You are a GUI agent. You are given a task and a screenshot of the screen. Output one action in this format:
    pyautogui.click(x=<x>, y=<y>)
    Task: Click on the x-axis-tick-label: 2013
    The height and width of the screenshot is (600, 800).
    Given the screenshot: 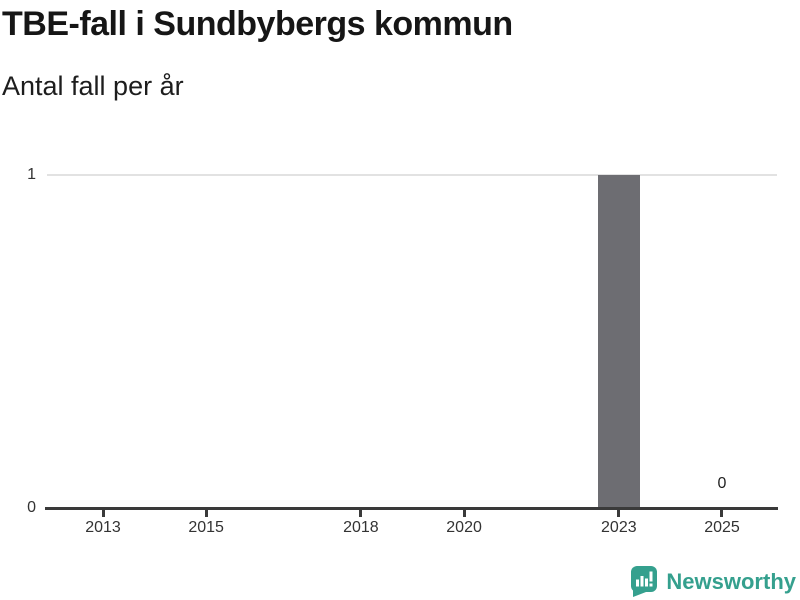 What is the action you would take?
    pyautogui.click(x=103, y=527)
    